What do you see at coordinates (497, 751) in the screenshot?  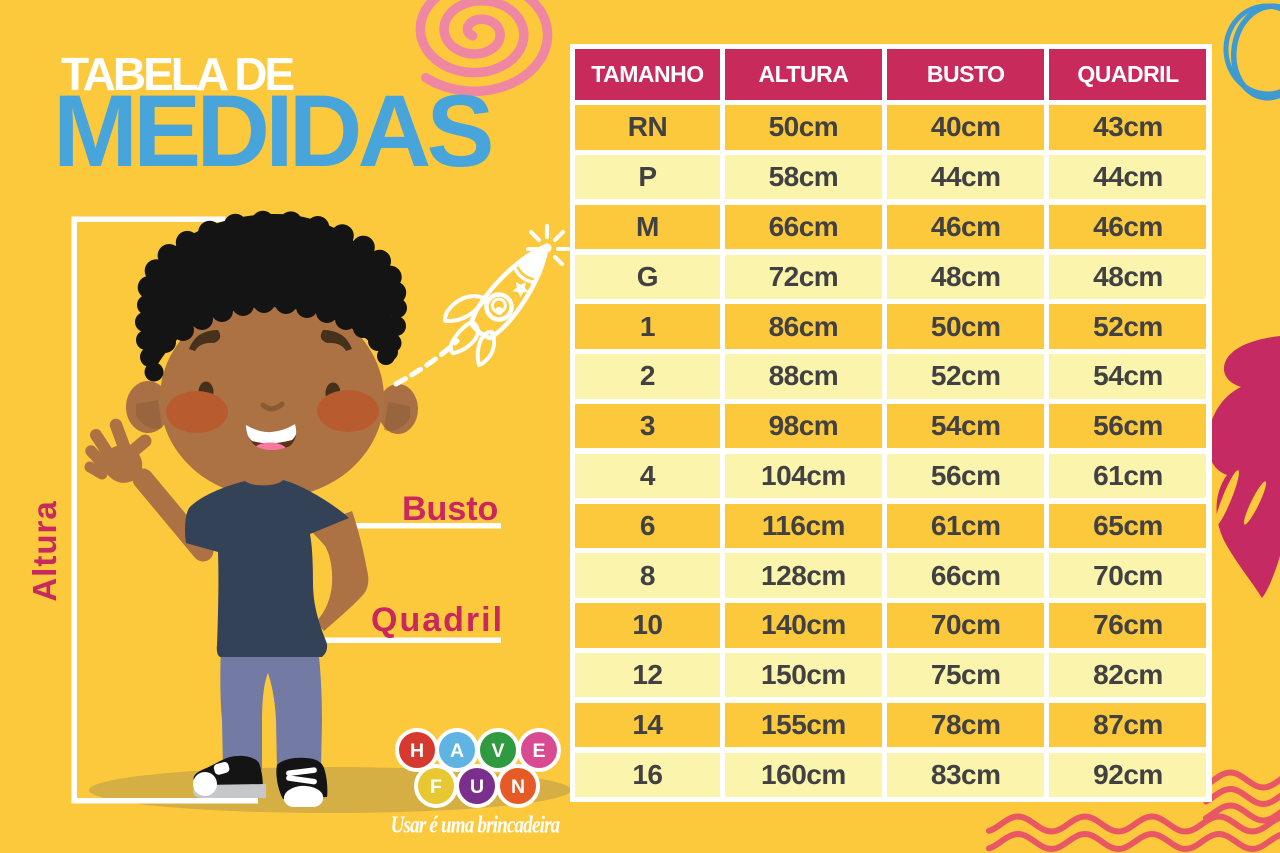 I see `svg-text: V` at bounding box center [497, 751].